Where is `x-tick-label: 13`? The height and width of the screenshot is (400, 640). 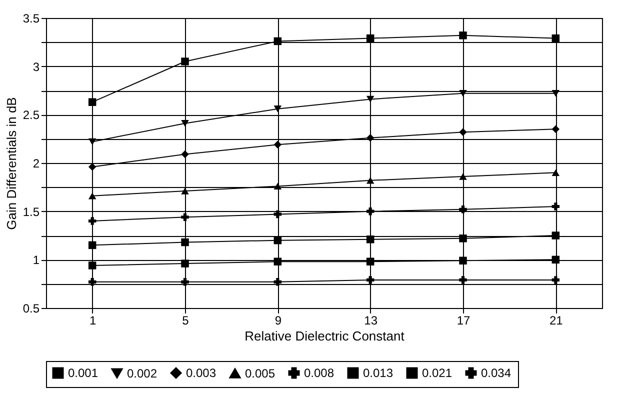 x-tick-label: 13 is located at coordinates (371, 321).